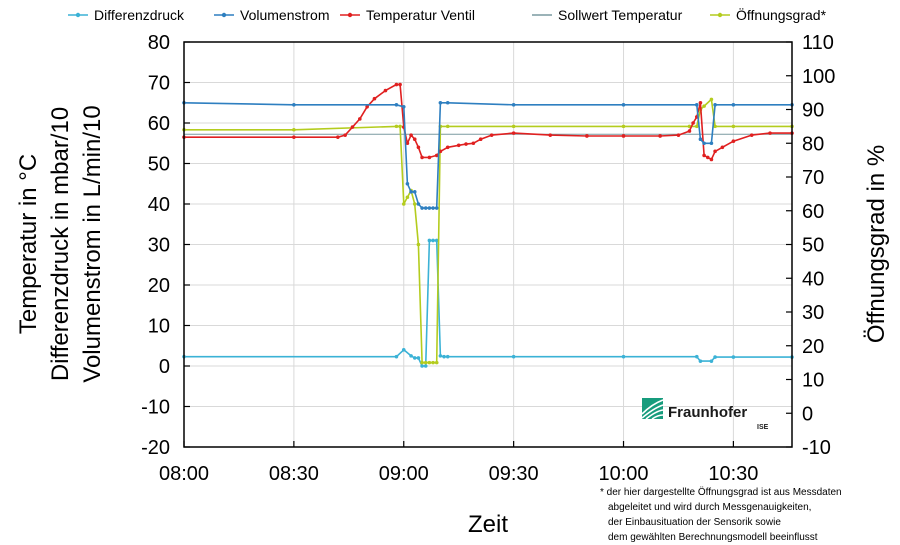 The image size is (900, 545). Describe the element at coordinates (694, 522) in the screenshot. I see `footnote-line-3: der Einbausituation der Sensorik sowie` at that location.